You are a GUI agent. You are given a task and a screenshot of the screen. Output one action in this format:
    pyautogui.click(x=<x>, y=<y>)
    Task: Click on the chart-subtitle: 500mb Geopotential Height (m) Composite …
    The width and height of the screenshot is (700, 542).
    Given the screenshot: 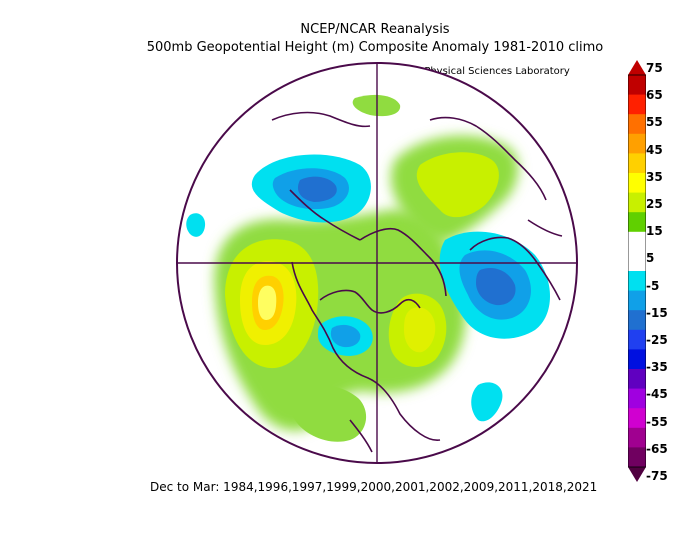 What is the action you would take?
    pyautogui.click(x=375, y=47)
    